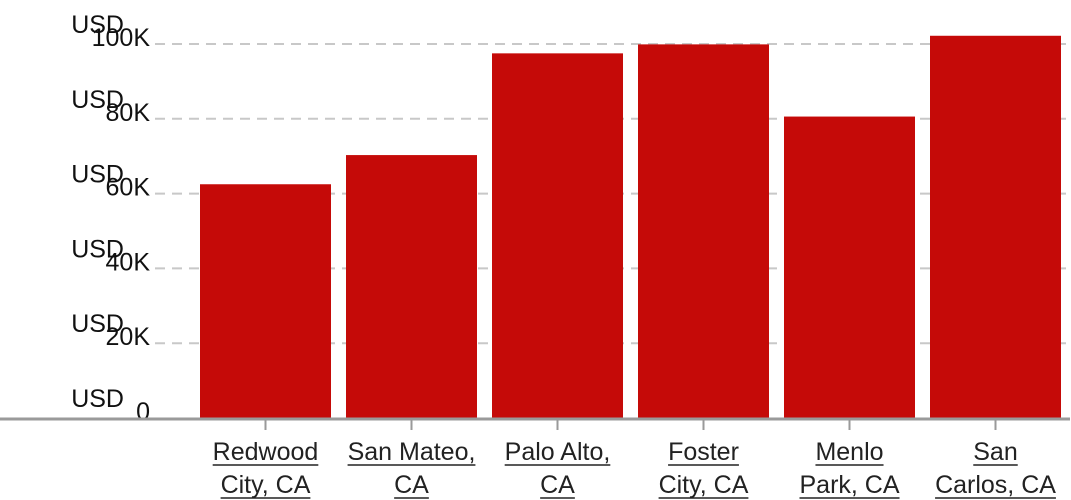  I want to click on x-tick-label: Park, CA, so click(849, 485).